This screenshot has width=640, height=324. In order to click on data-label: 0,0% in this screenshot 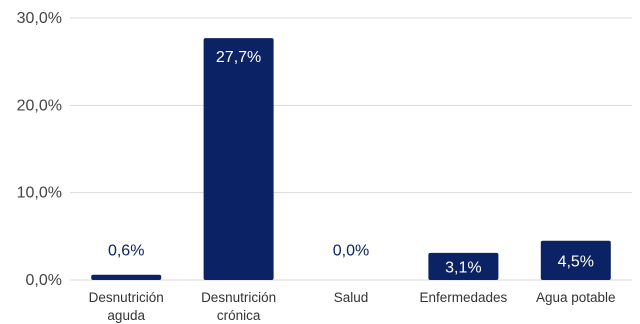, I will do `click(351, 251)`.